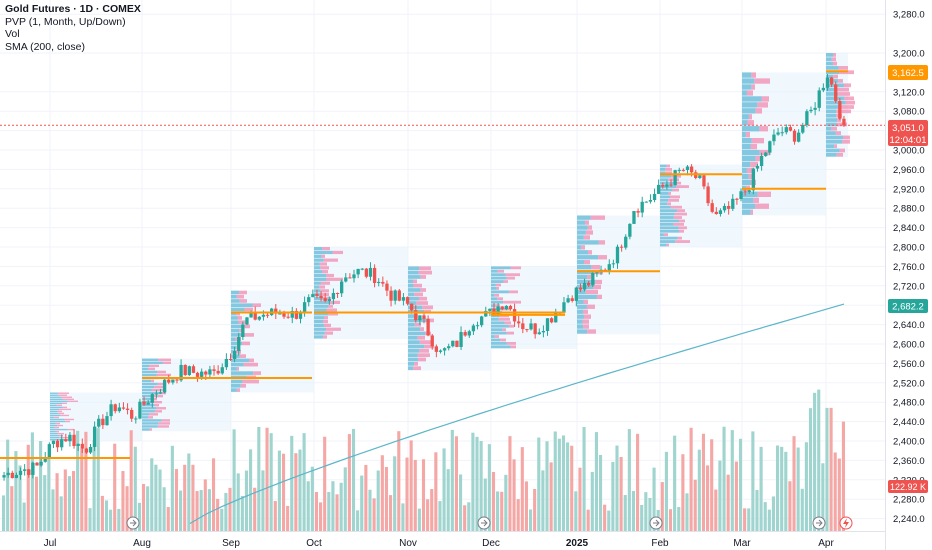 This screenshot has width=932, height=550. I want to click on poc-badge-bg, so click(908, 72).